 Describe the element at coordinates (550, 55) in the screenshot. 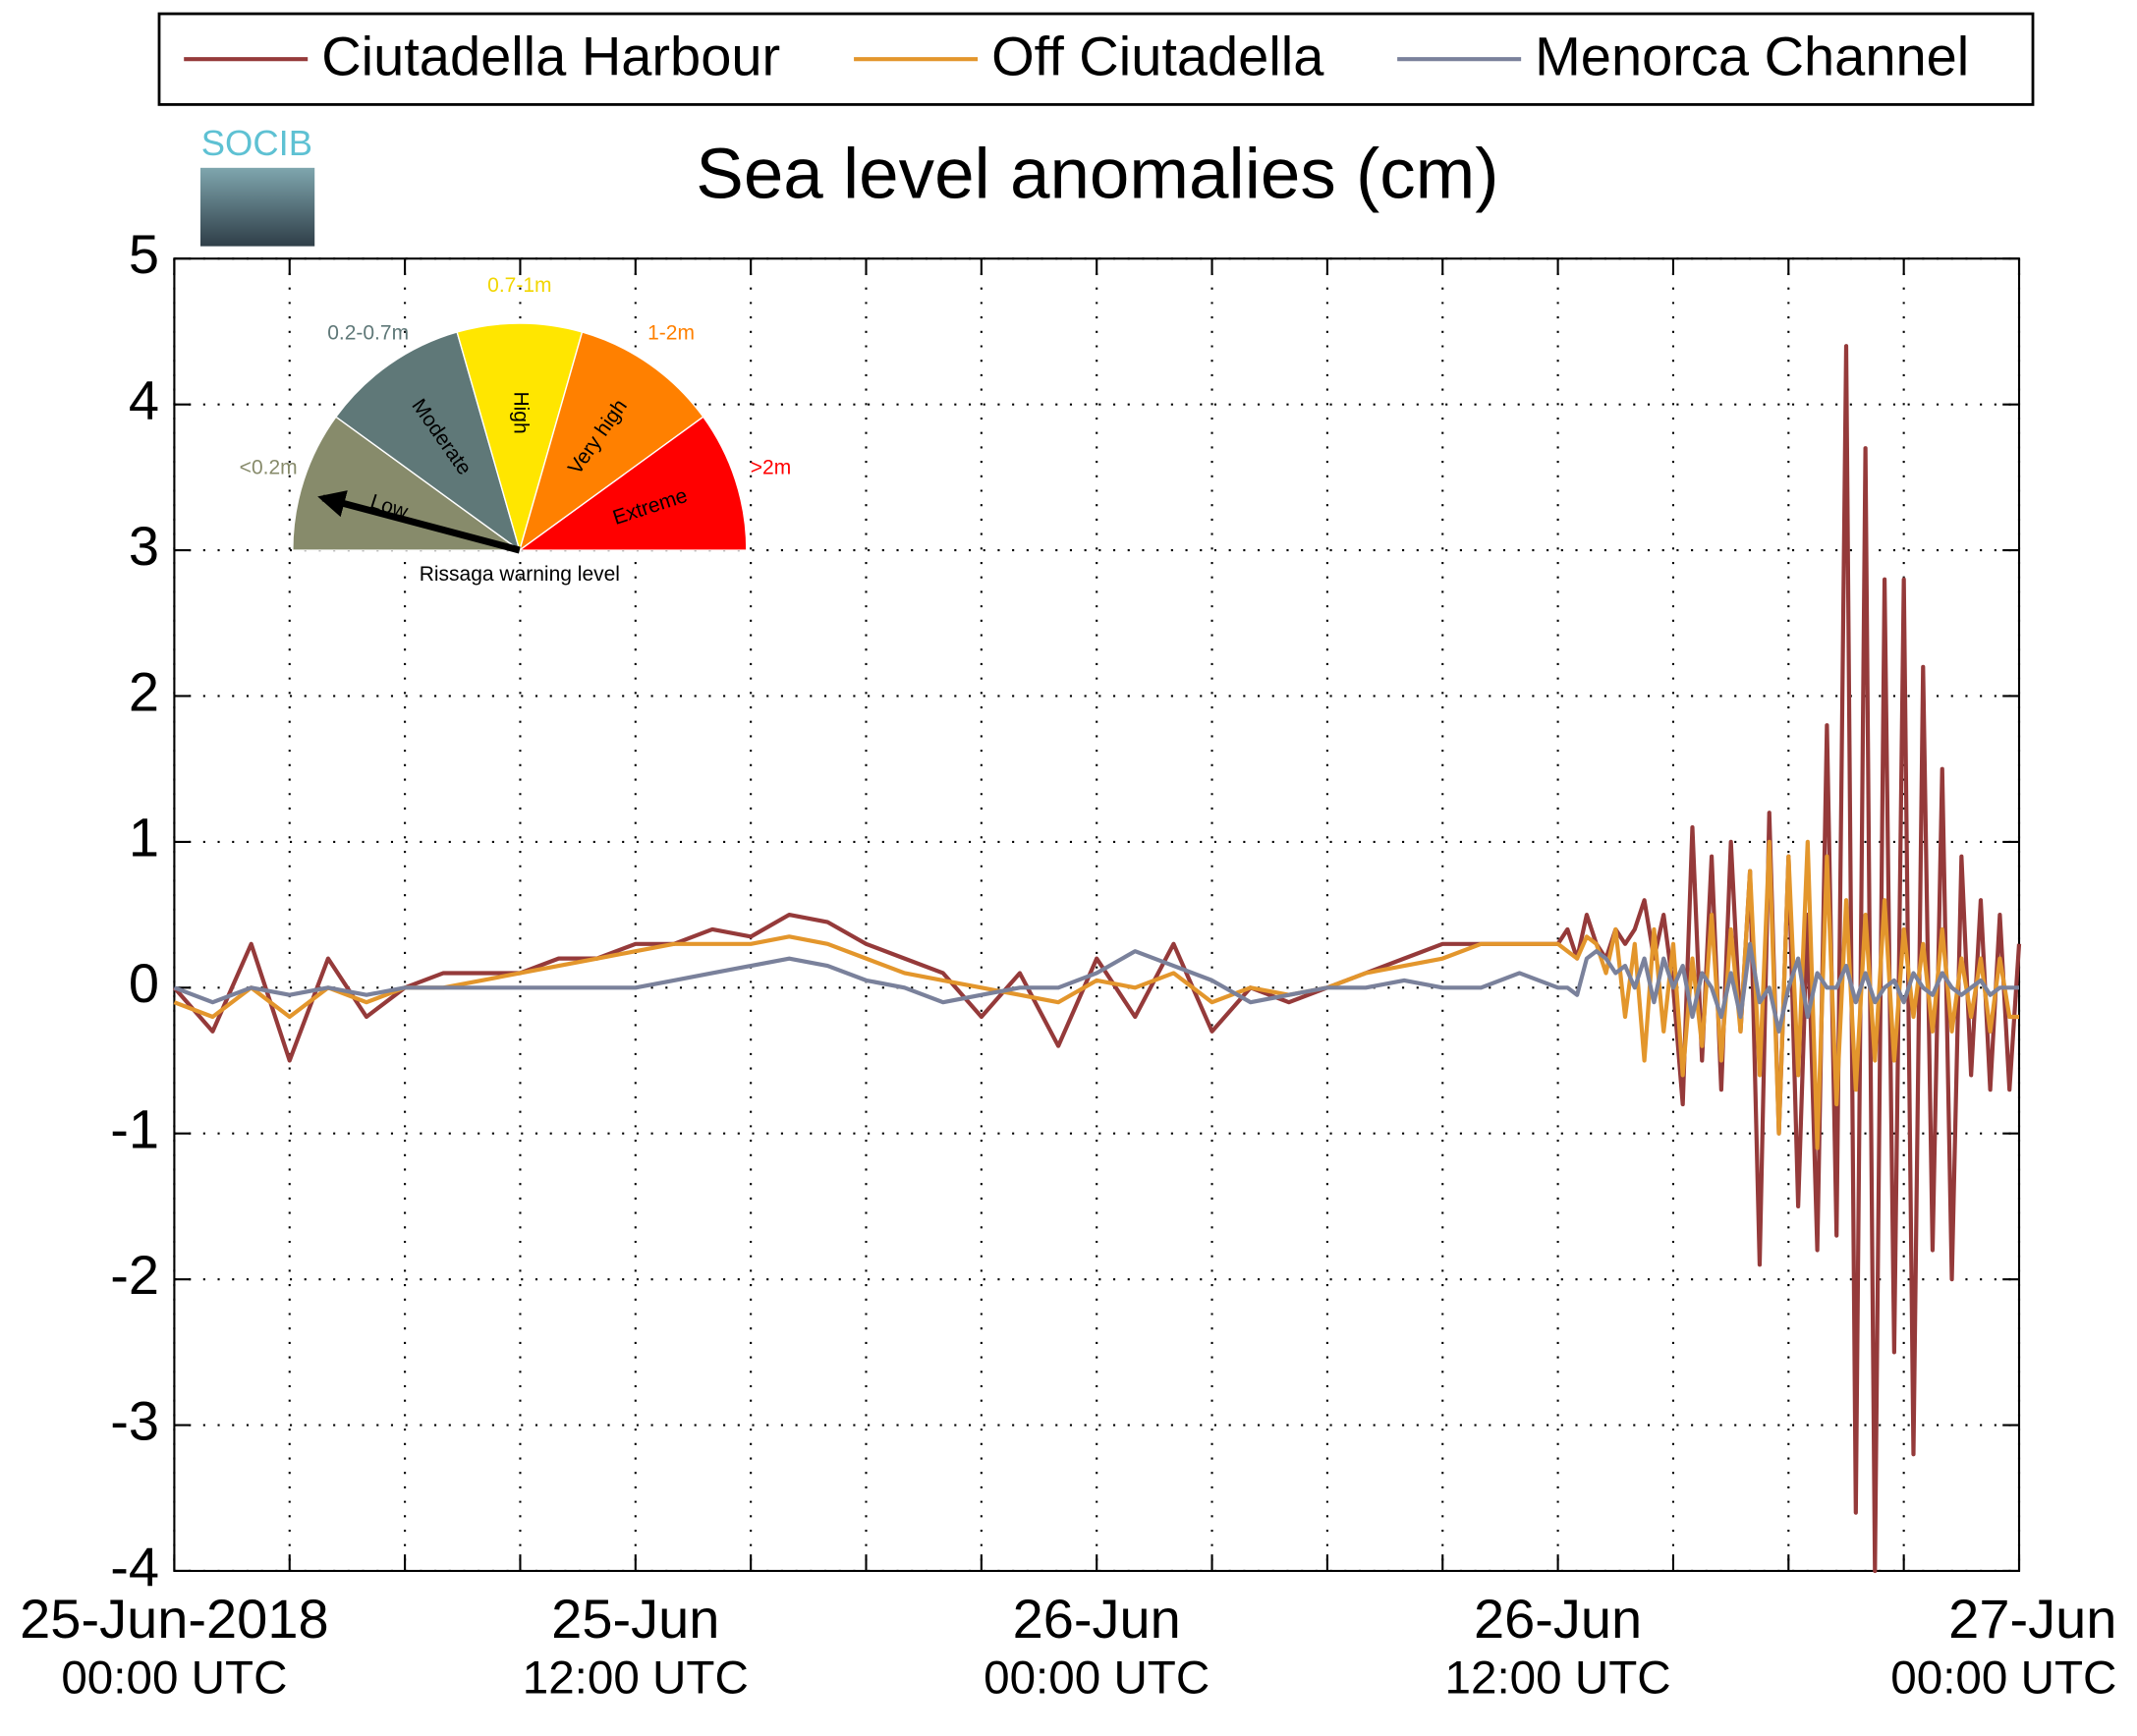

I see `legend-label: Ciutadella Harbour` at that location.